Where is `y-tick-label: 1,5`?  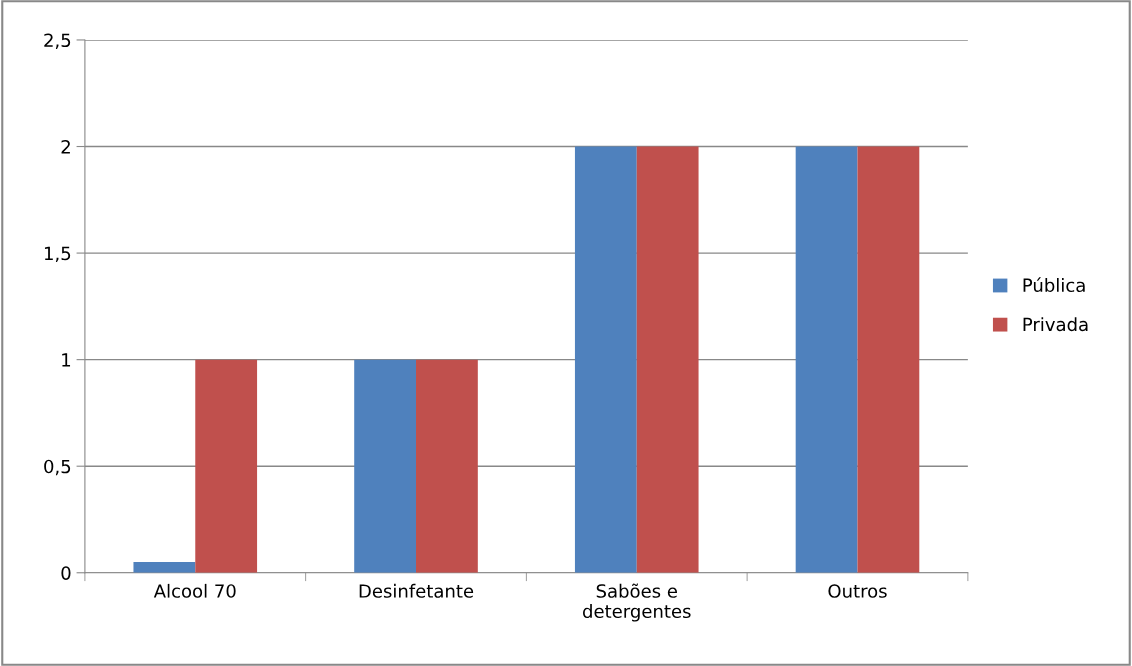 y-tick-label: 1,5 is located at coordinates (57, 254).